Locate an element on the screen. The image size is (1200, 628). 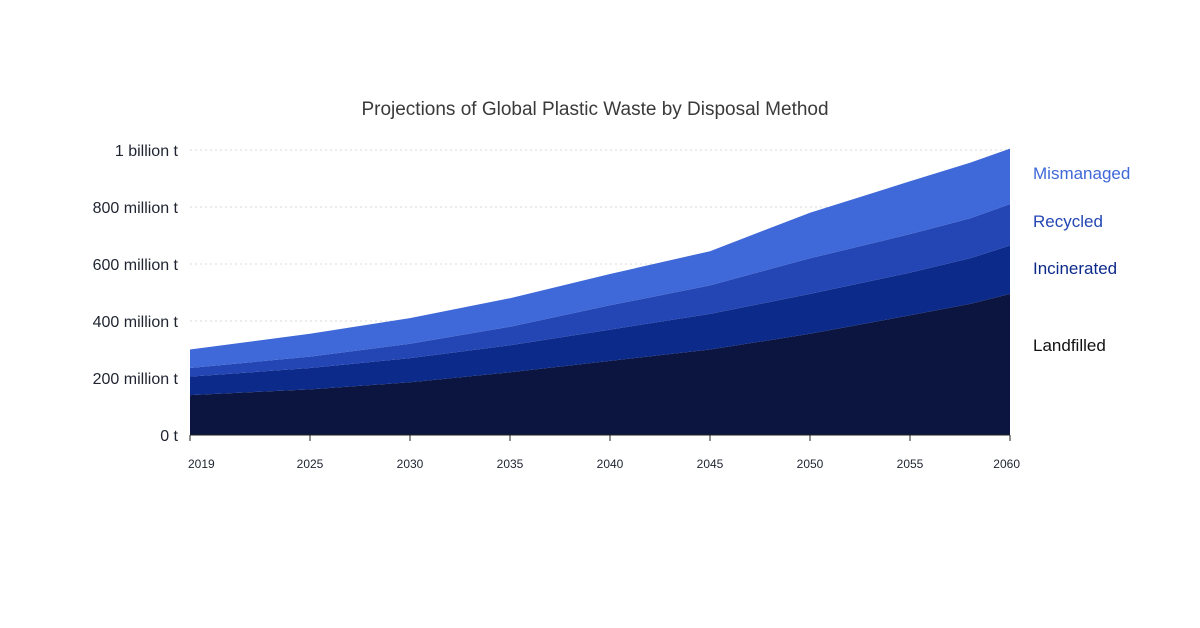
legend-recycled: Recycled is located at coordinates (1068, 221).